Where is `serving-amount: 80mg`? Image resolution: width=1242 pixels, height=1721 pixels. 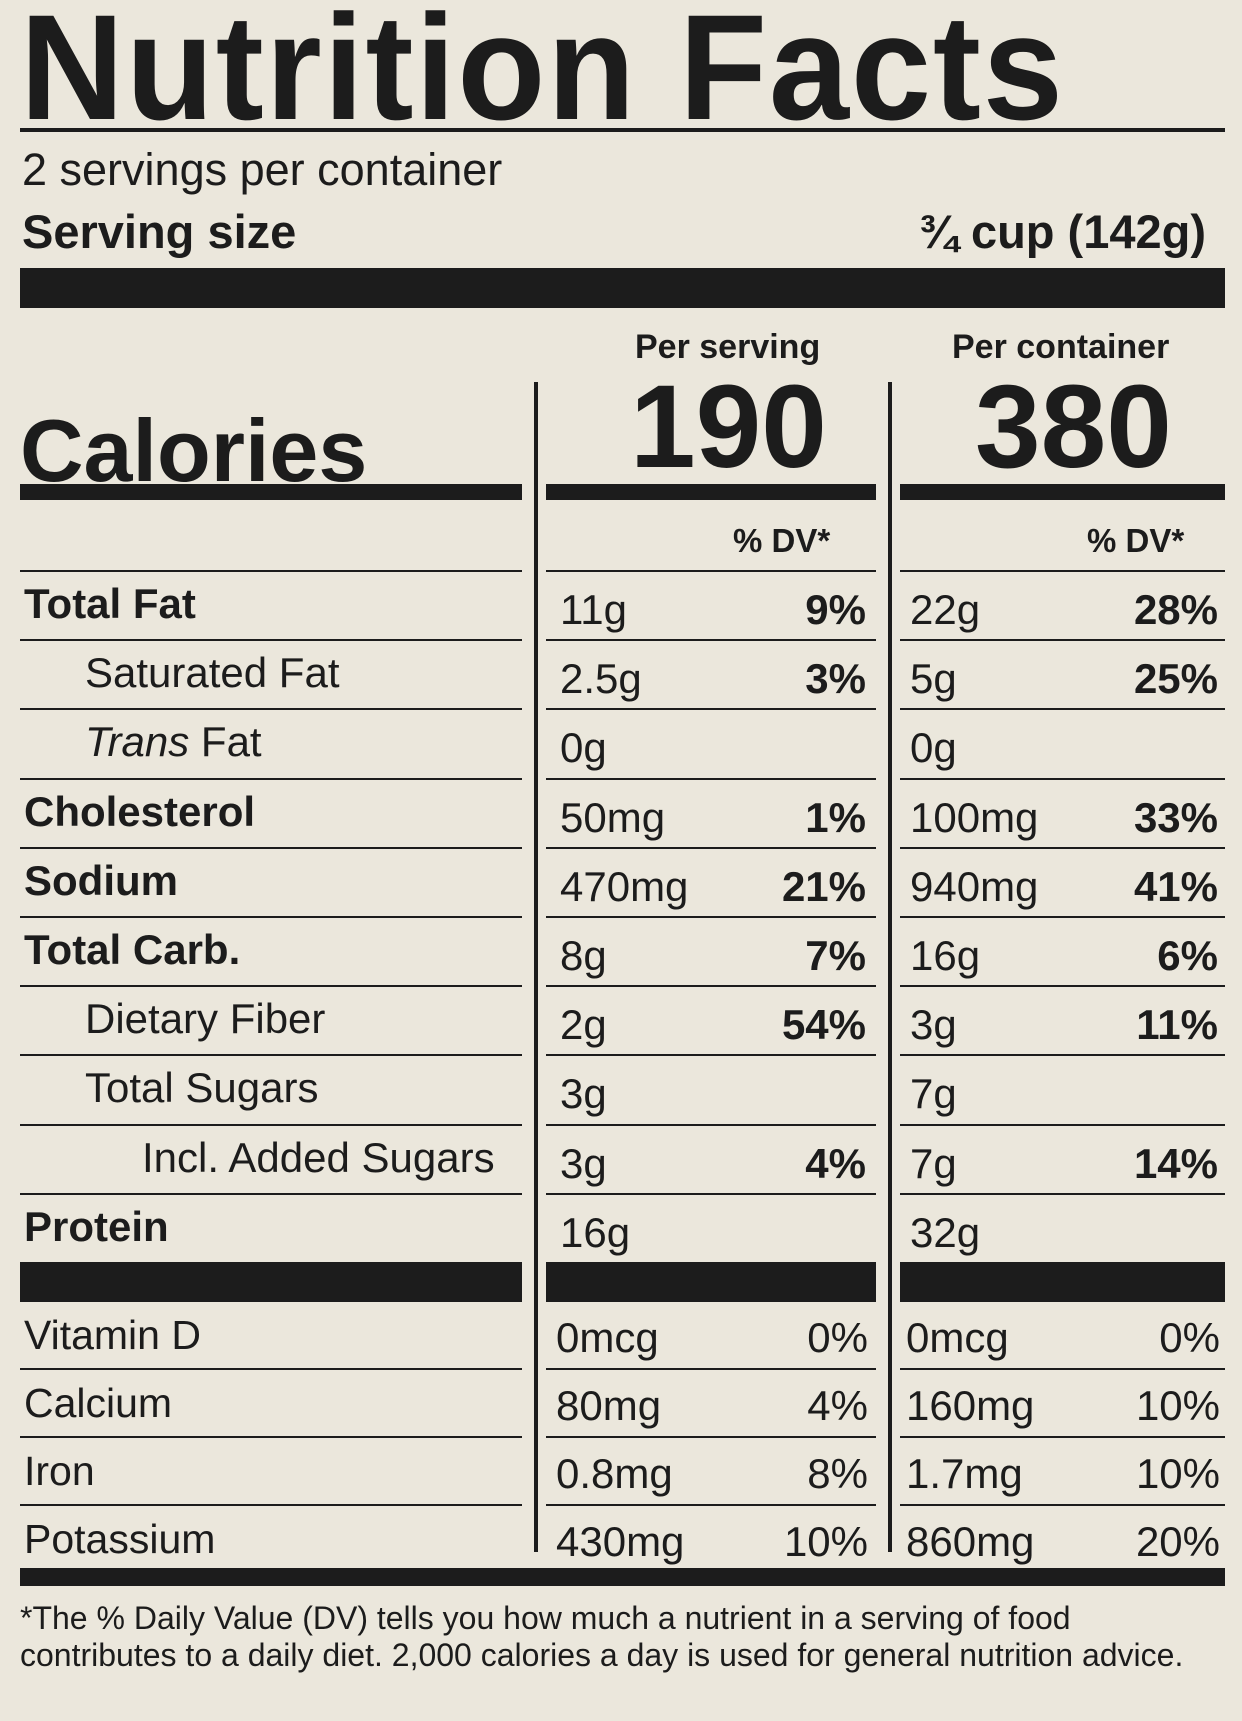
serving-amount: 80mg is located at coordinates (609, 1405).